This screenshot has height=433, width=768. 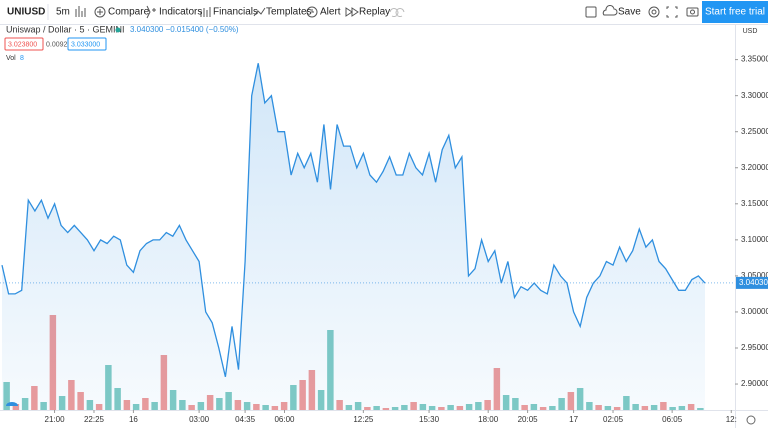 I want to click on compare-icon, so click(x=100, y=12).